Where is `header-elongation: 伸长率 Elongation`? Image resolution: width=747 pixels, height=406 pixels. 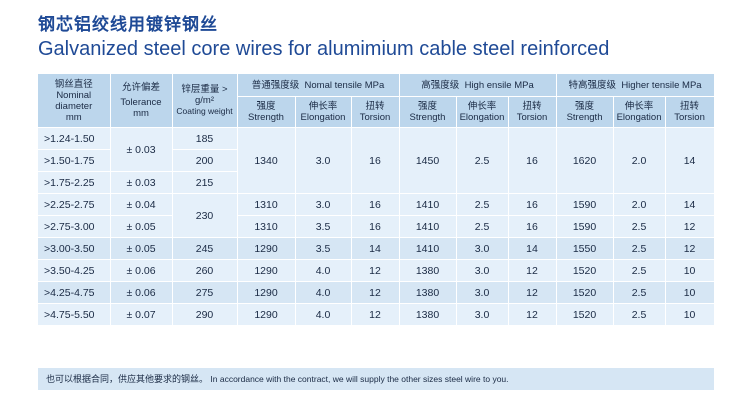 header-elongation: 伸长率 Elongation is located at coordinates (323, 112).